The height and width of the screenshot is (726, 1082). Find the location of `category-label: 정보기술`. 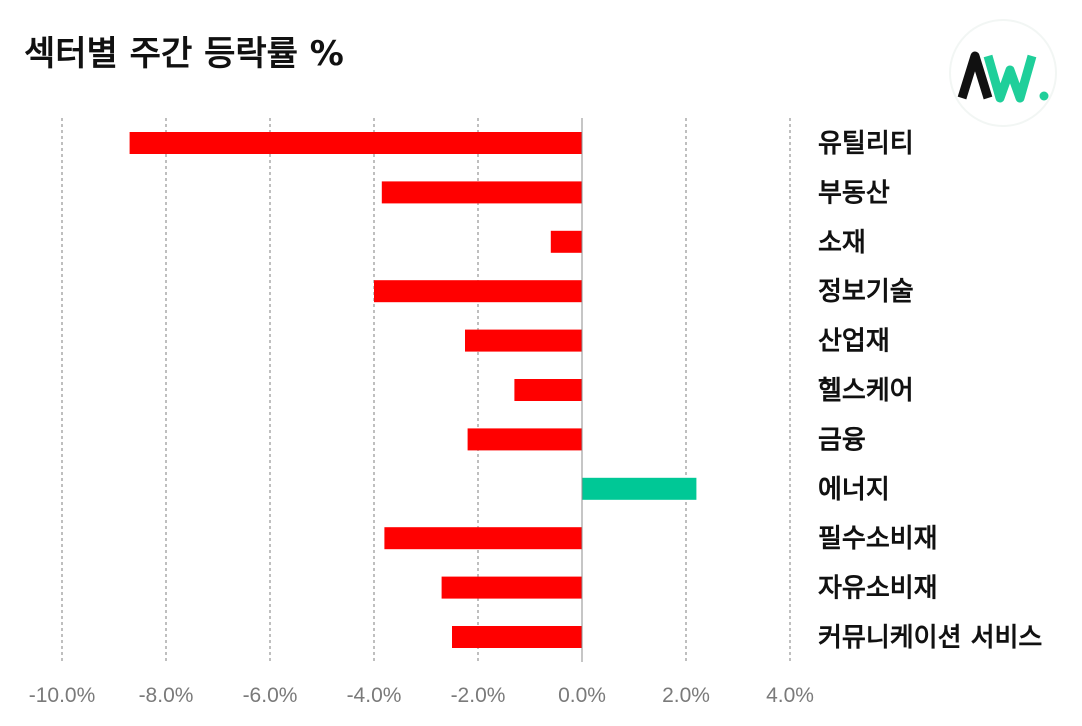

category-label: 정보기술 is located at coordinates (866, 292).